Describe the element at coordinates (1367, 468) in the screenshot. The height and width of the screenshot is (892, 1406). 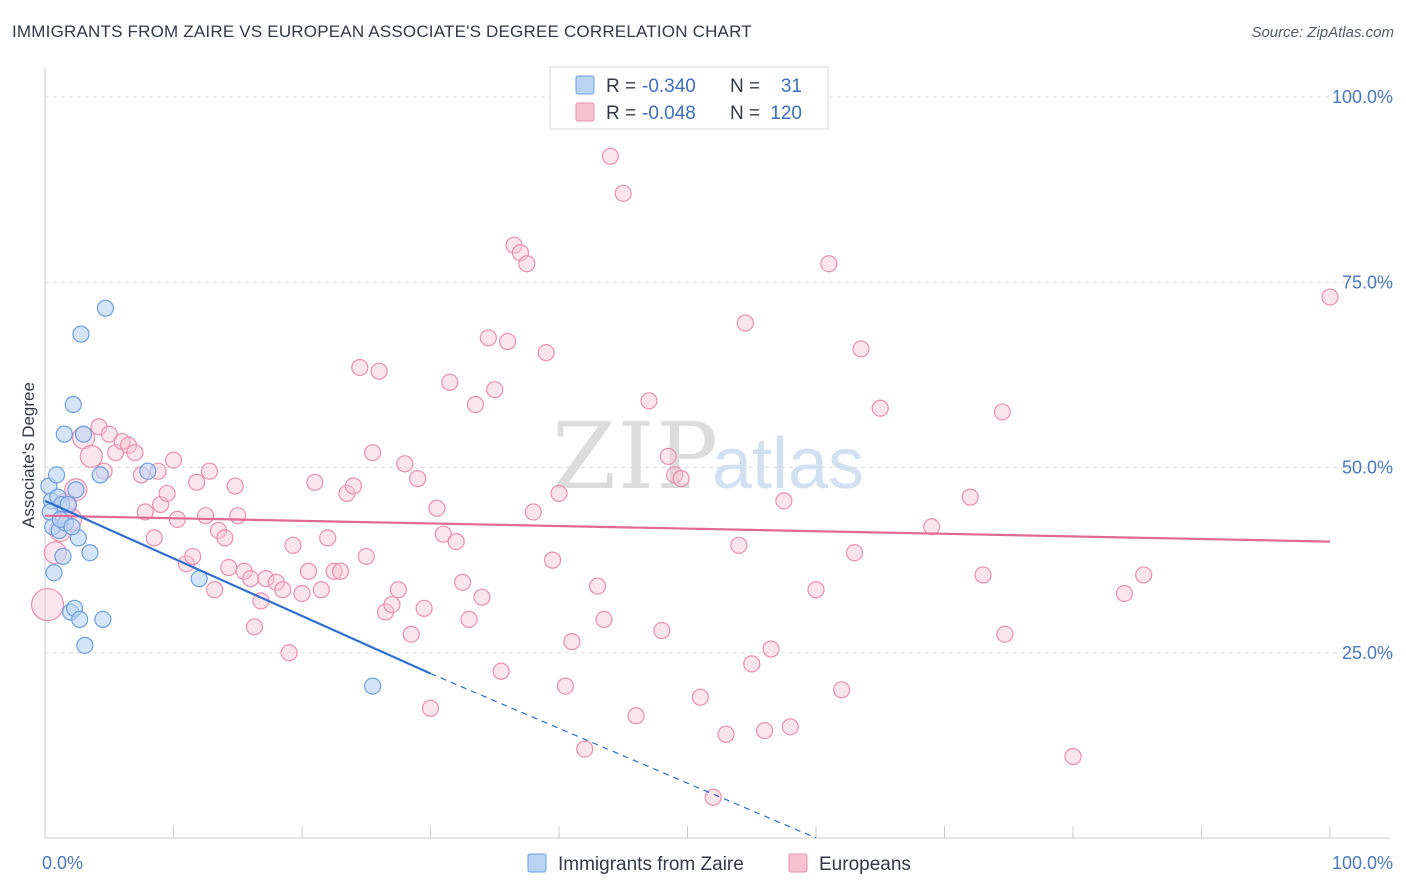
I see `y-tick-label-1: 50.0%` at that location.